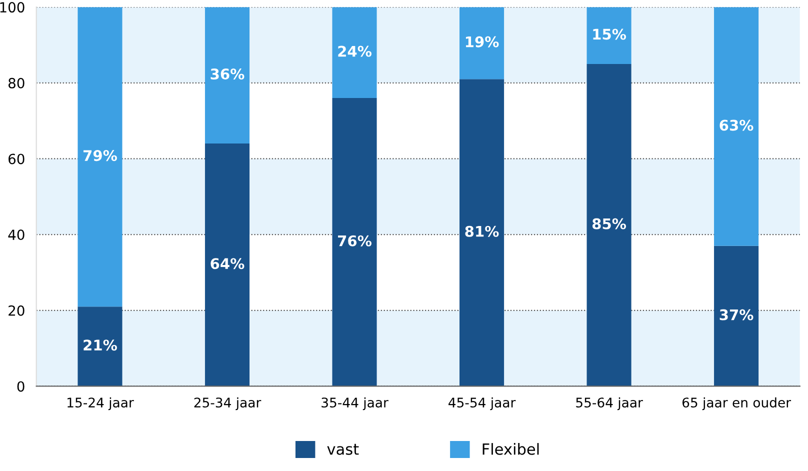 The height and width of the screenshot is (471, 808). I want to click on legend-label: Flexibel, so click(510, 449).